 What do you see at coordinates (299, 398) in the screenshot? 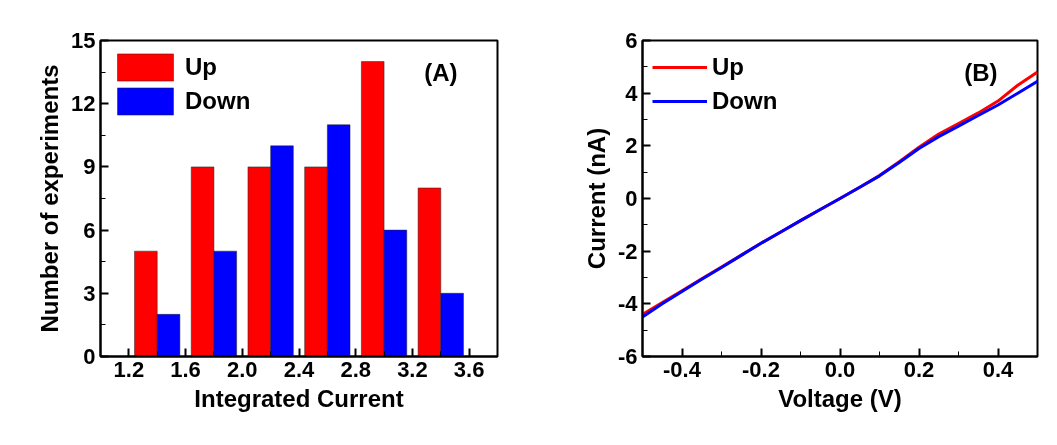
I see `x-axis-title: Integrated Current` at bounding box center [299, 398].